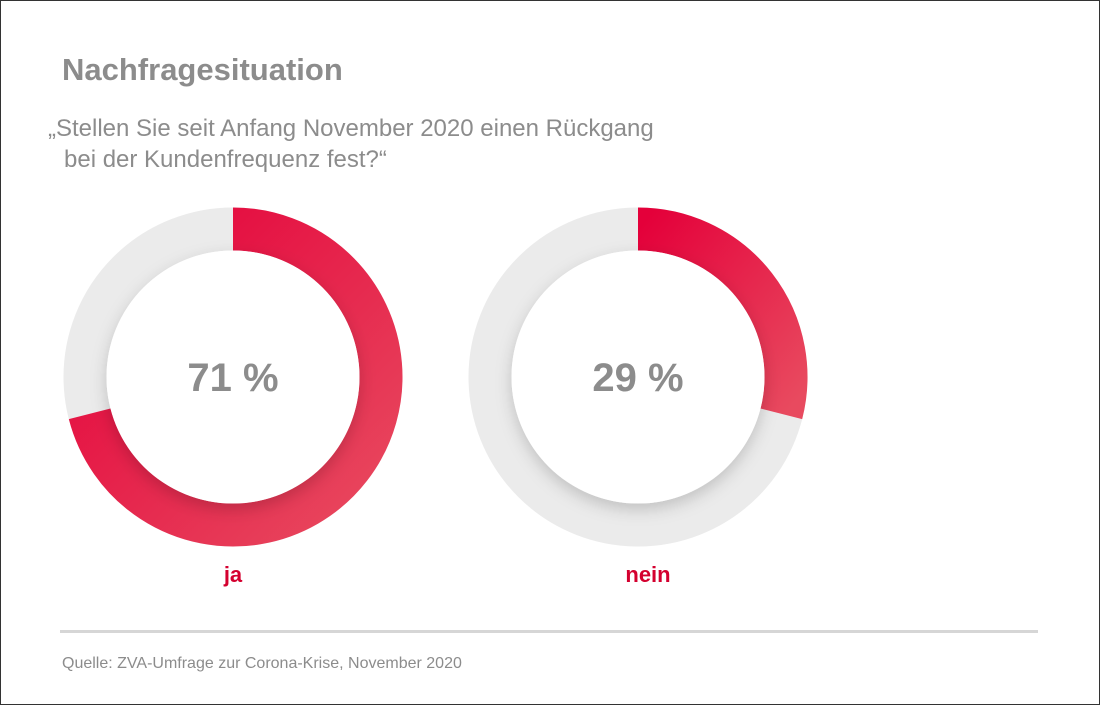  I want to click on donut-segment-nein, so click(722, 313).